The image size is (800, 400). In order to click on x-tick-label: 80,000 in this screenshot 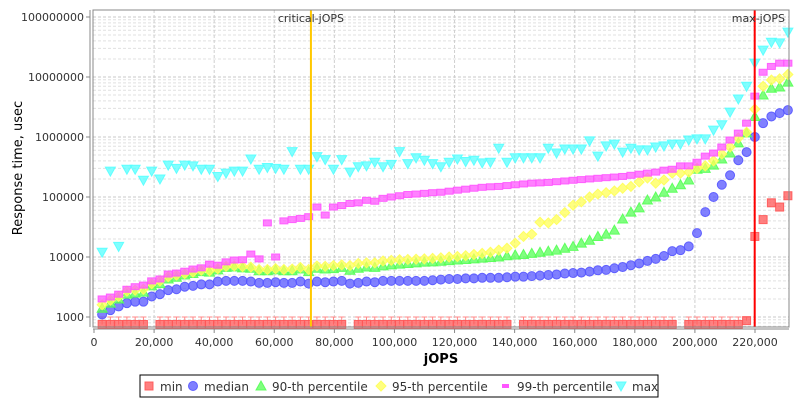, I will do `click(334, 342)`.